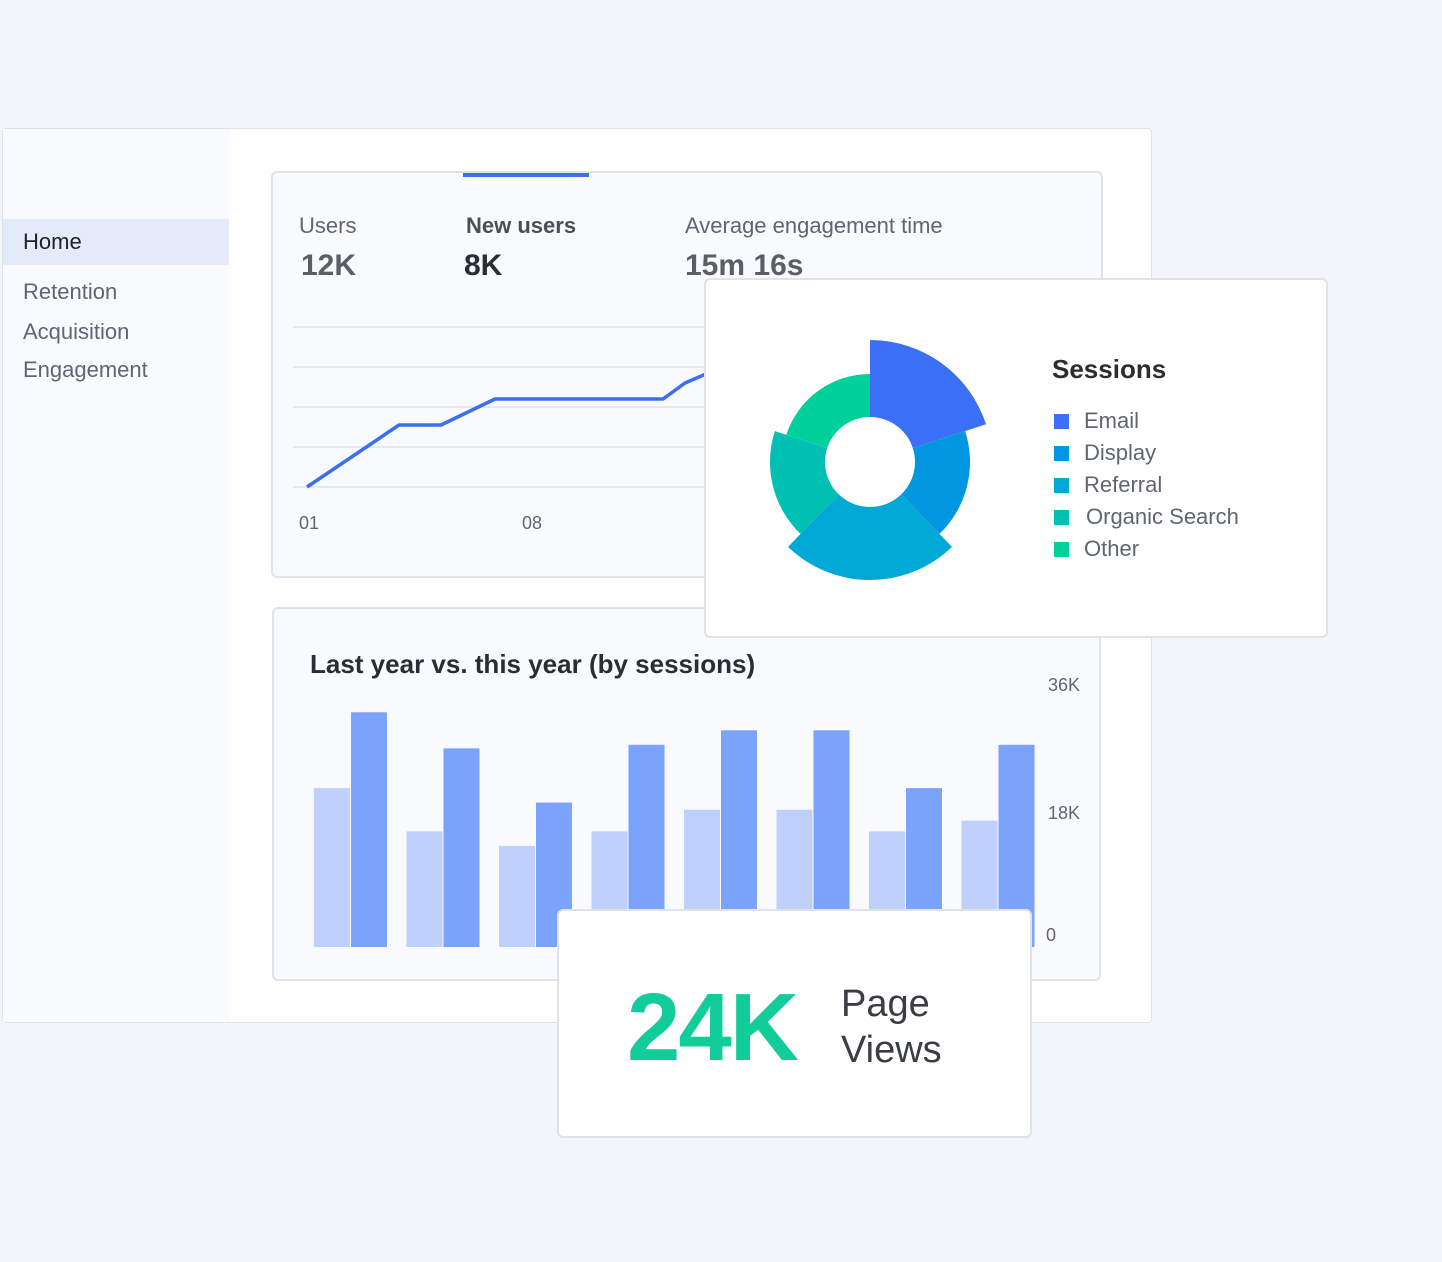 This screenshot has width=1442, height=1262. I want to click on sidebar-item-home: Home, so click(116, 242).